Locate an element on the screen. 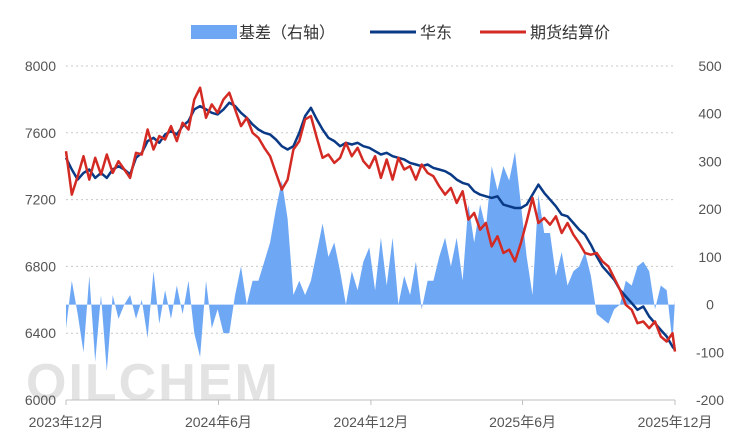 The image size is (749, 448). x-axis-tick-label: 2024年6月 is located at coordinates (218, 422).